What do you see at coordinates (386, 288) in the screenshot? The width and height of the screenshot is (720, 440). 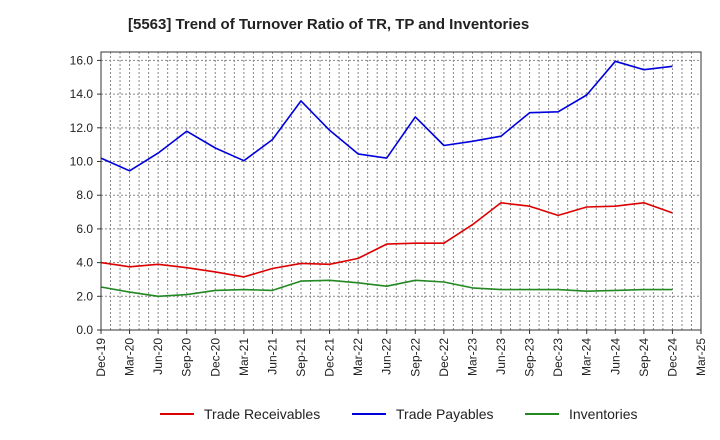 I see `inventories-line` at bounding box center [386, 288].